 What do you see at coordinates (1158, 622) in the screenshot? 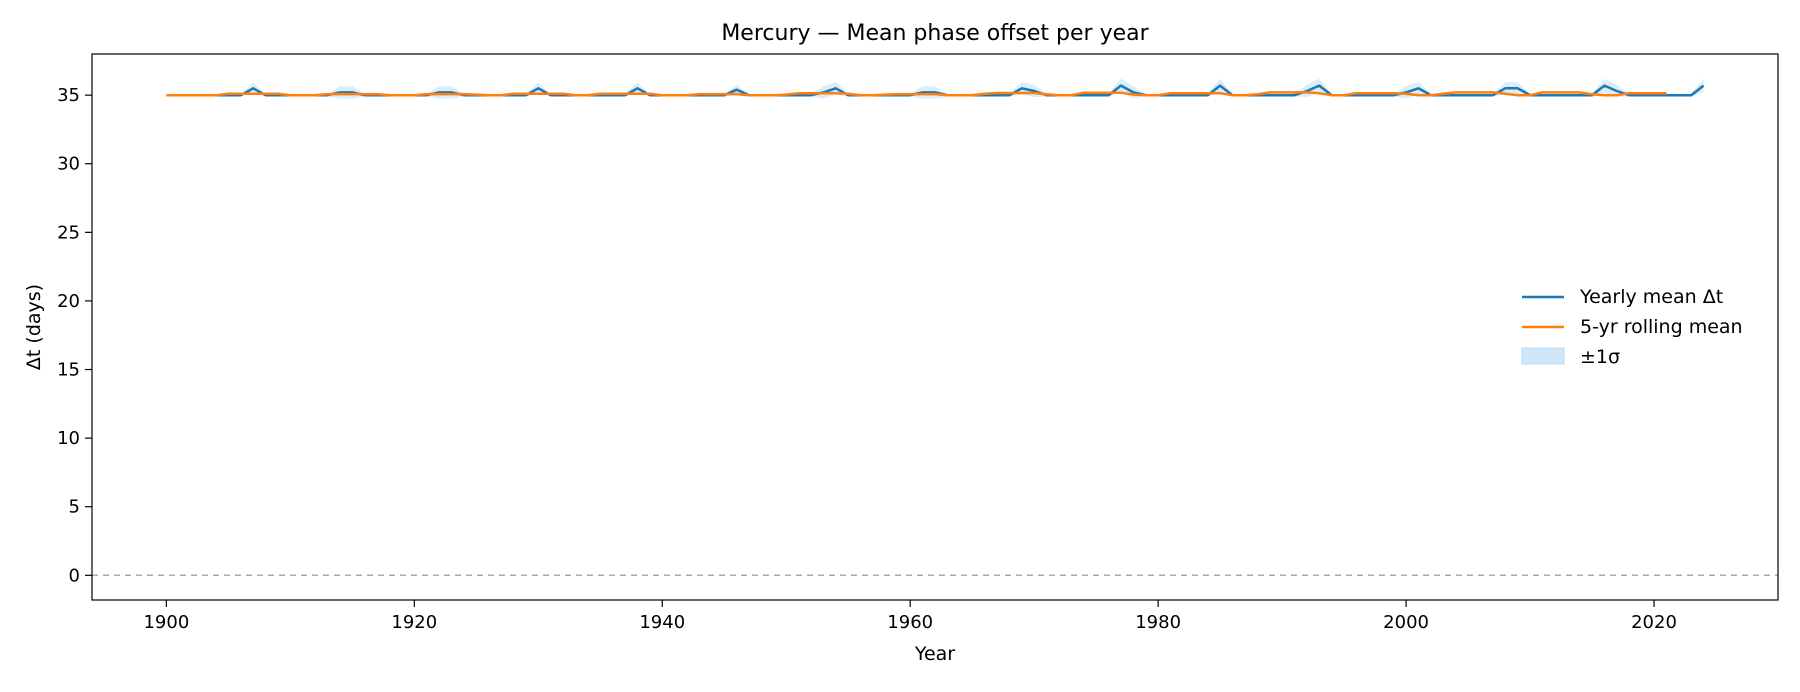
I see `x-tick-label: 1980` at bounding box center [1158, 622].